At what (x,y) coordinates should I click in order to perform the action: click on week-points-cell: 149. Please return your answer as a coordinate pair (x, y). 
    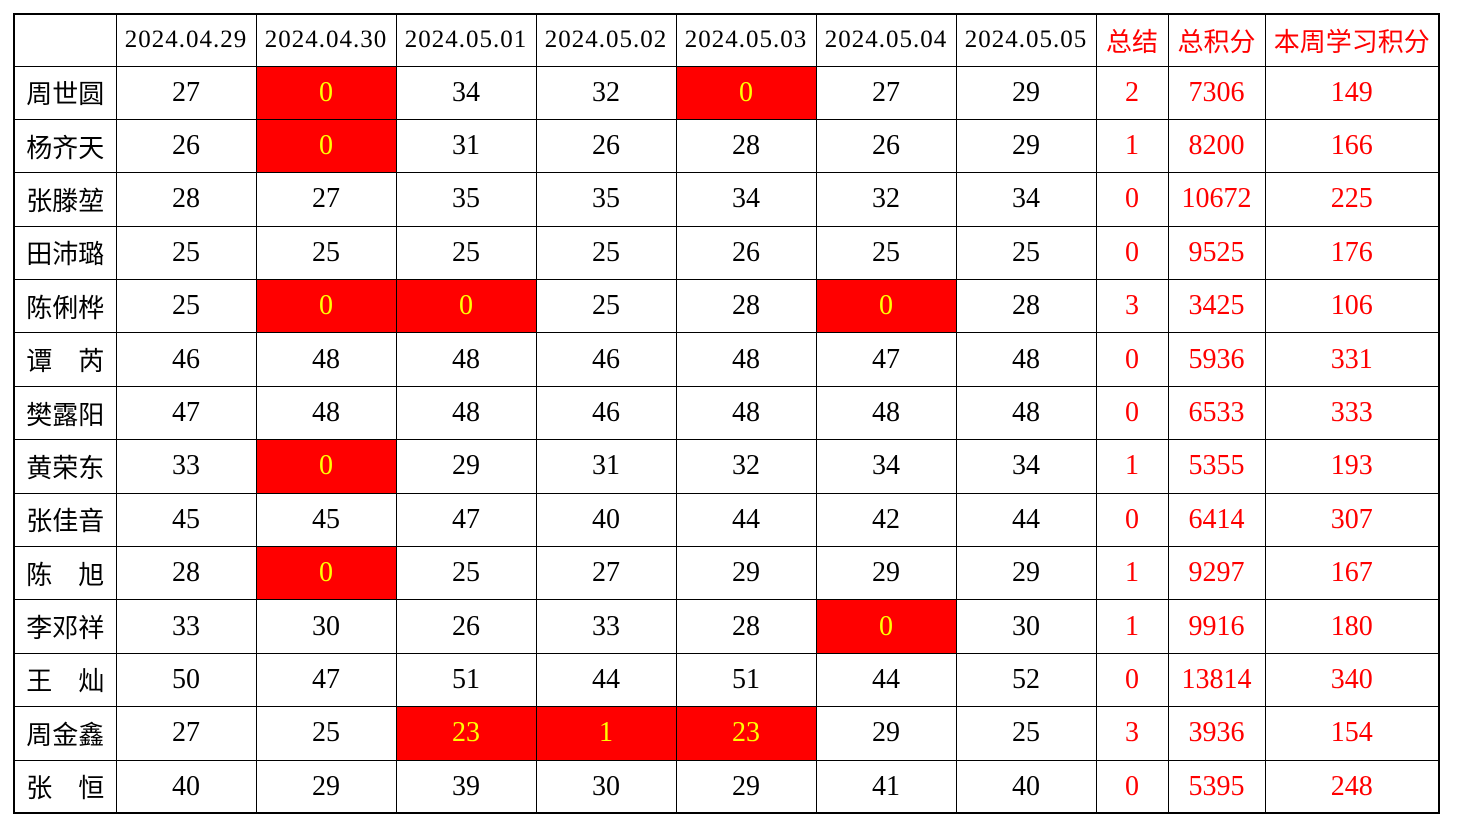
    Looking at the image, I should click on (1352, 92).